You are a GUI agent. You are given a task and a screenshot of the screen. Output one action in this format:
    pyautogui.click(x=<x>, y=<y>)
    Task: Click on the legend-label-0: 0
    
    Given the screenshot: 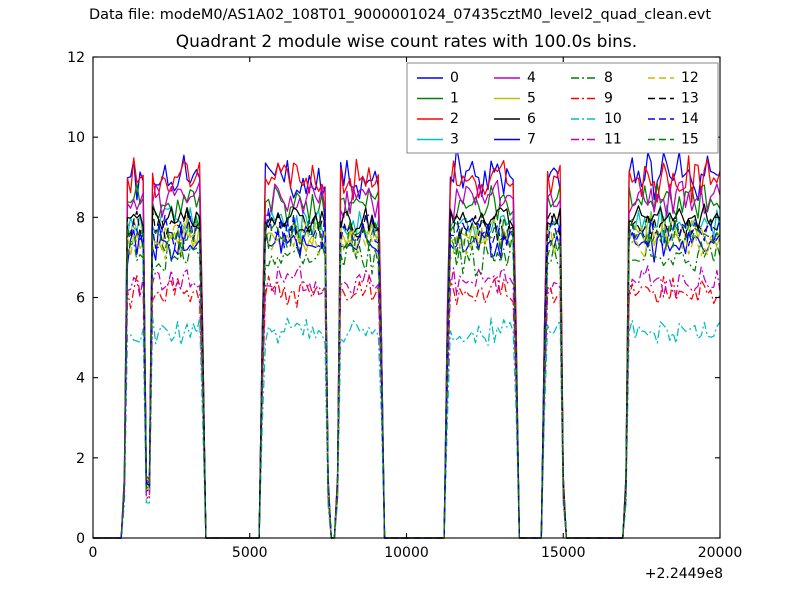 What is the action you would take?
    pyautogui.click(x=454, y=78)
    